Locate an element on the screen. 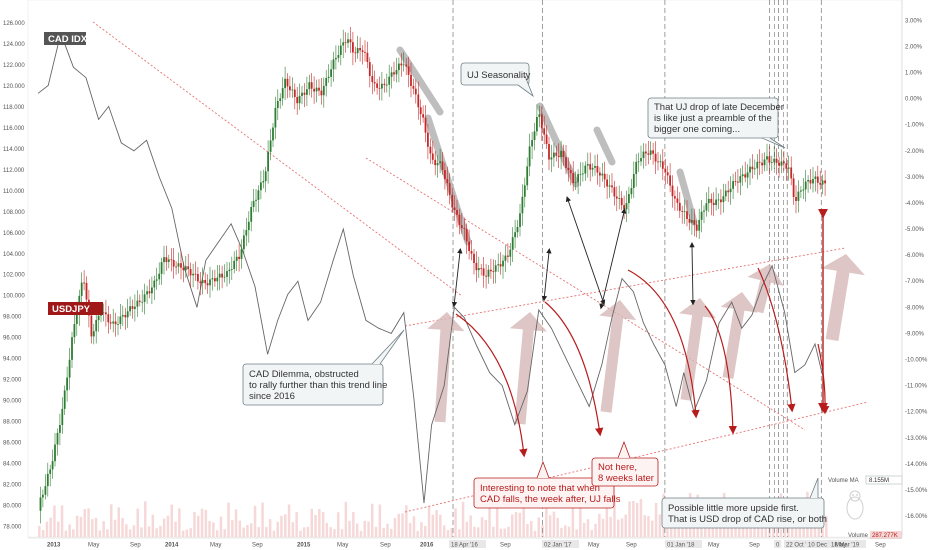 This screenshot has height=550, width=932. right-axis-tick: -3.00% is located at coordinates (915, 178).